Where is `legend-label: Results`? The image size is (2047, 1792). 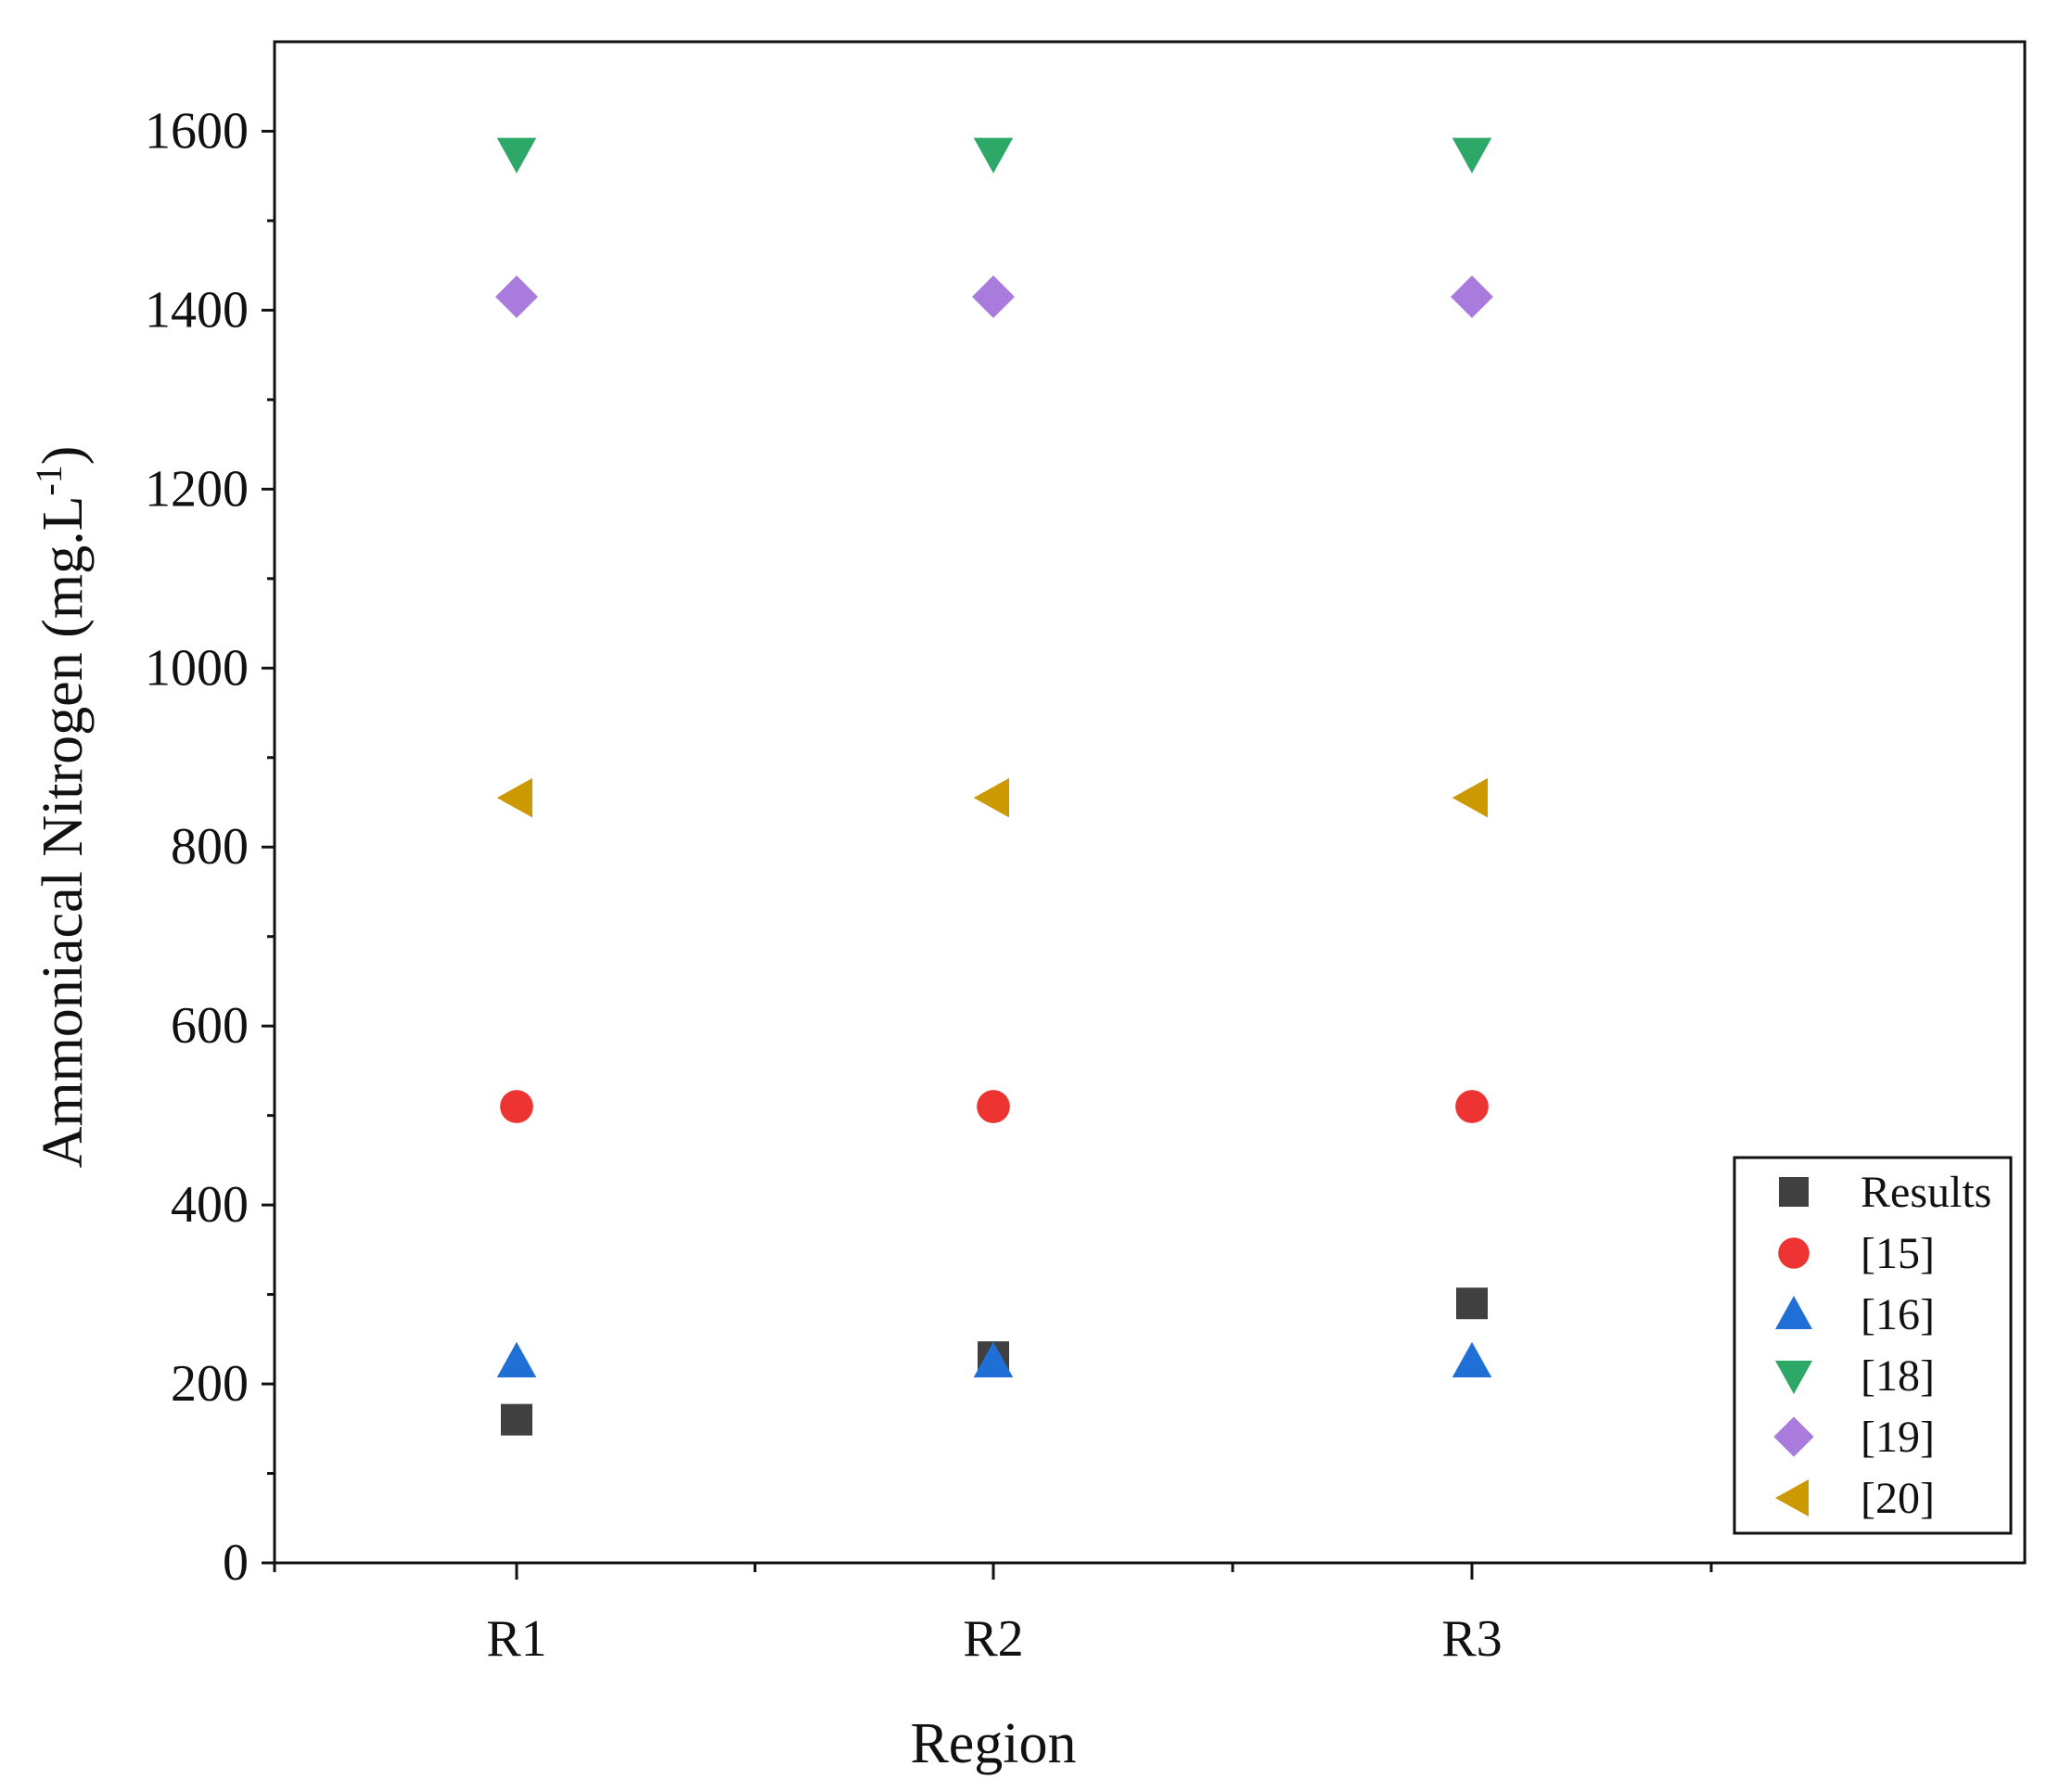
legend-label: Results is located at coordinates (1926, 1192).